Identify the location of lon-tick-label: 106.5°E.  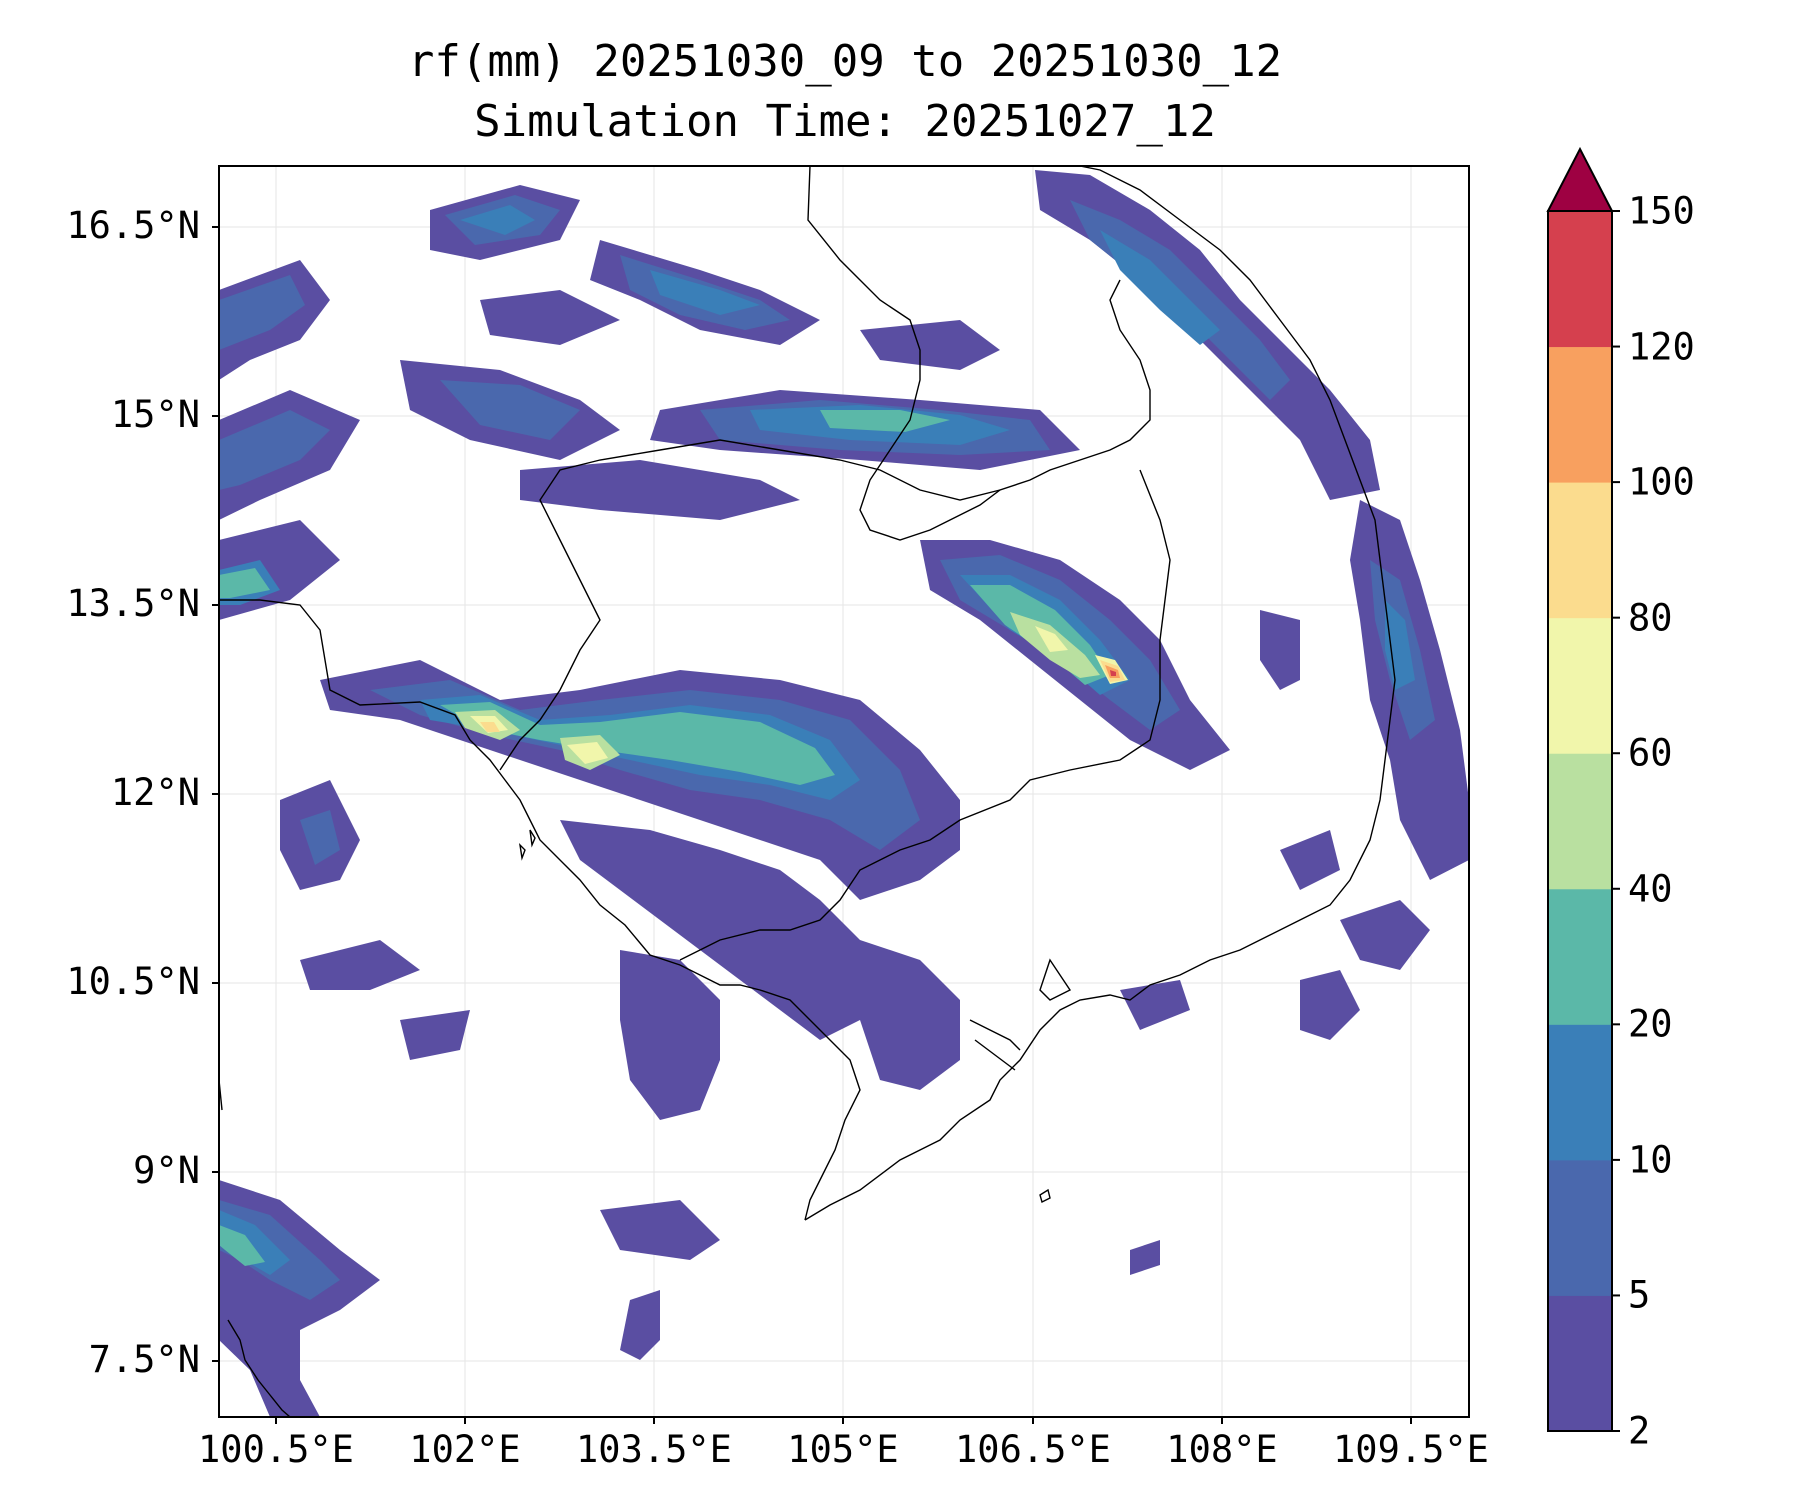
(1033, 1449).